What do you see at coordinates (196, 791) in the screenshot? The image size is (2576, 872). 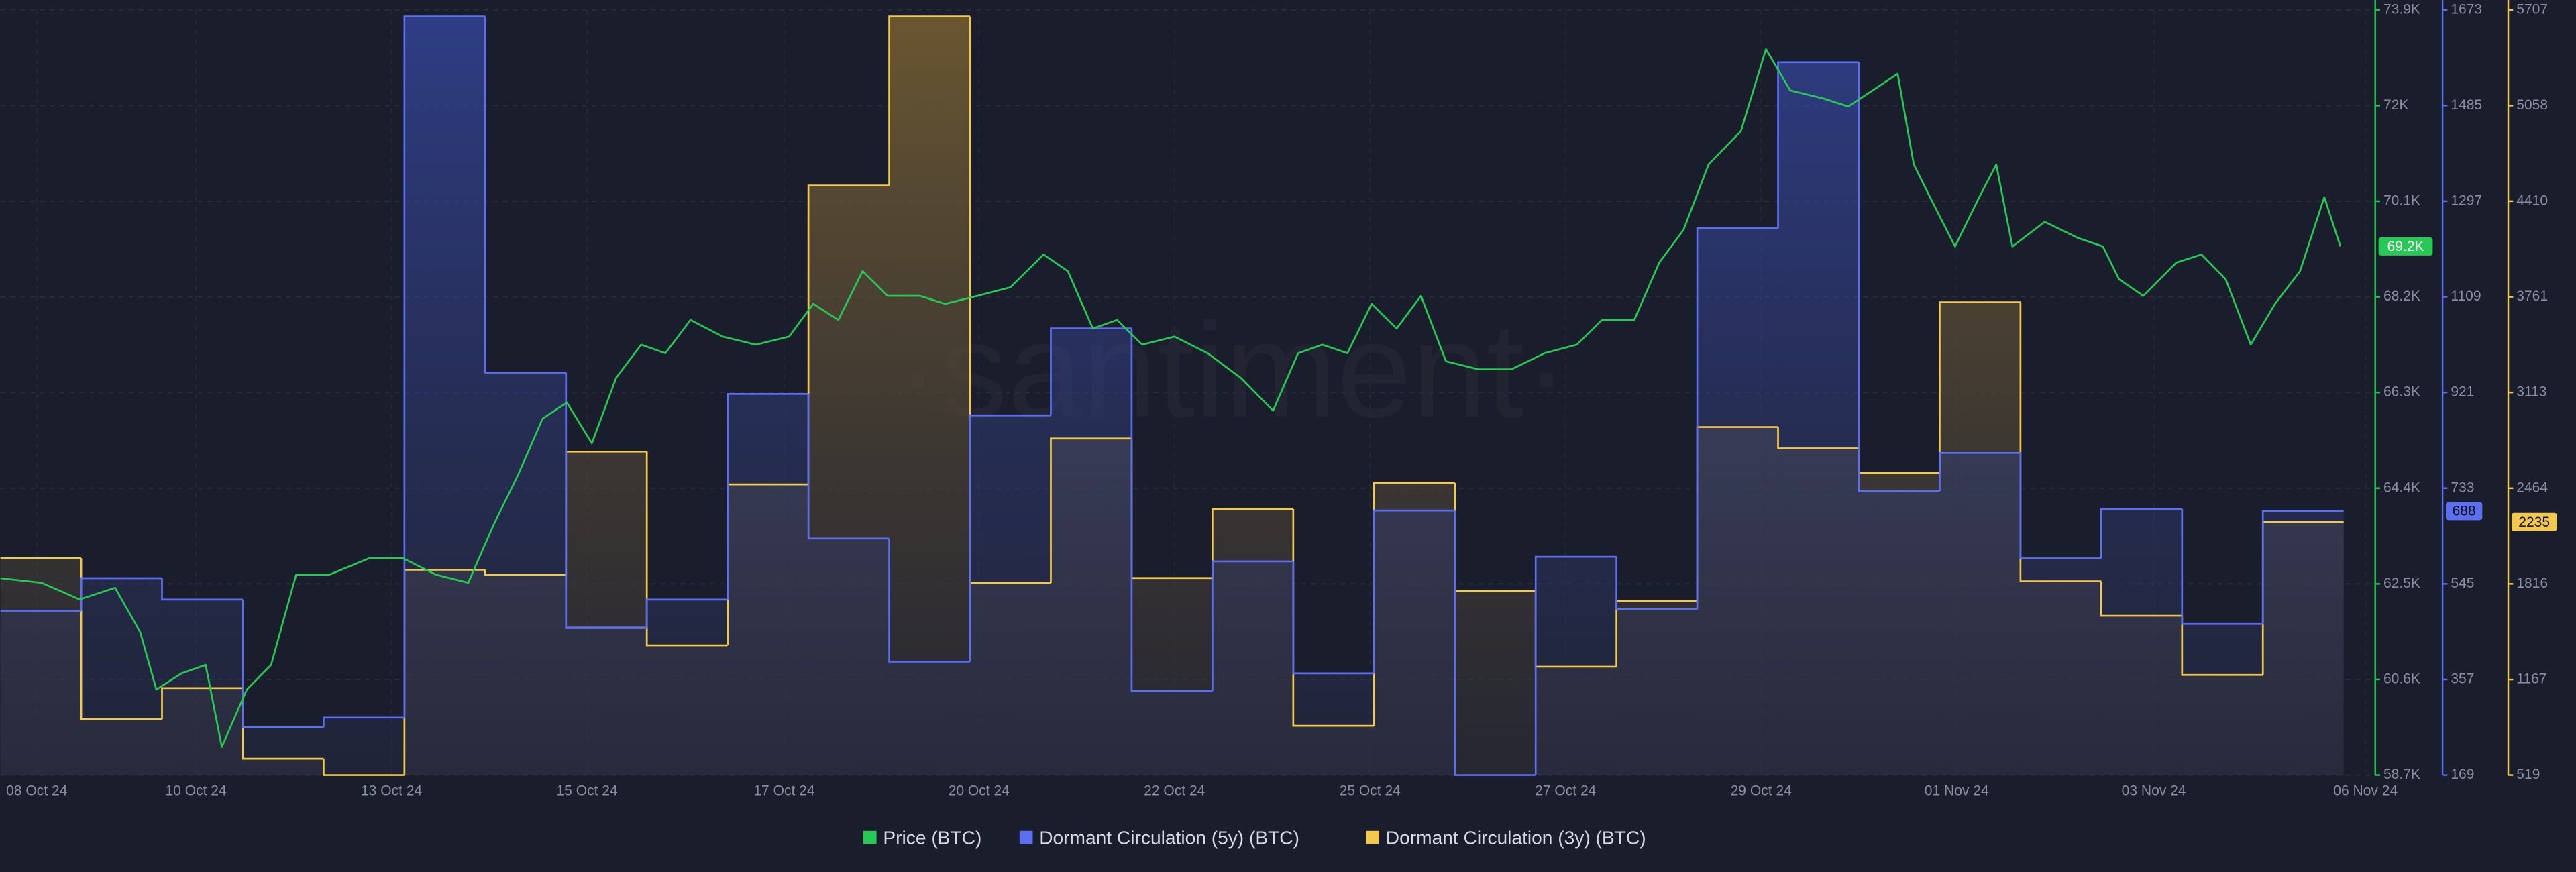 I see `x-tick-label: 10 Oct 24` at bounding box center [196, 791].